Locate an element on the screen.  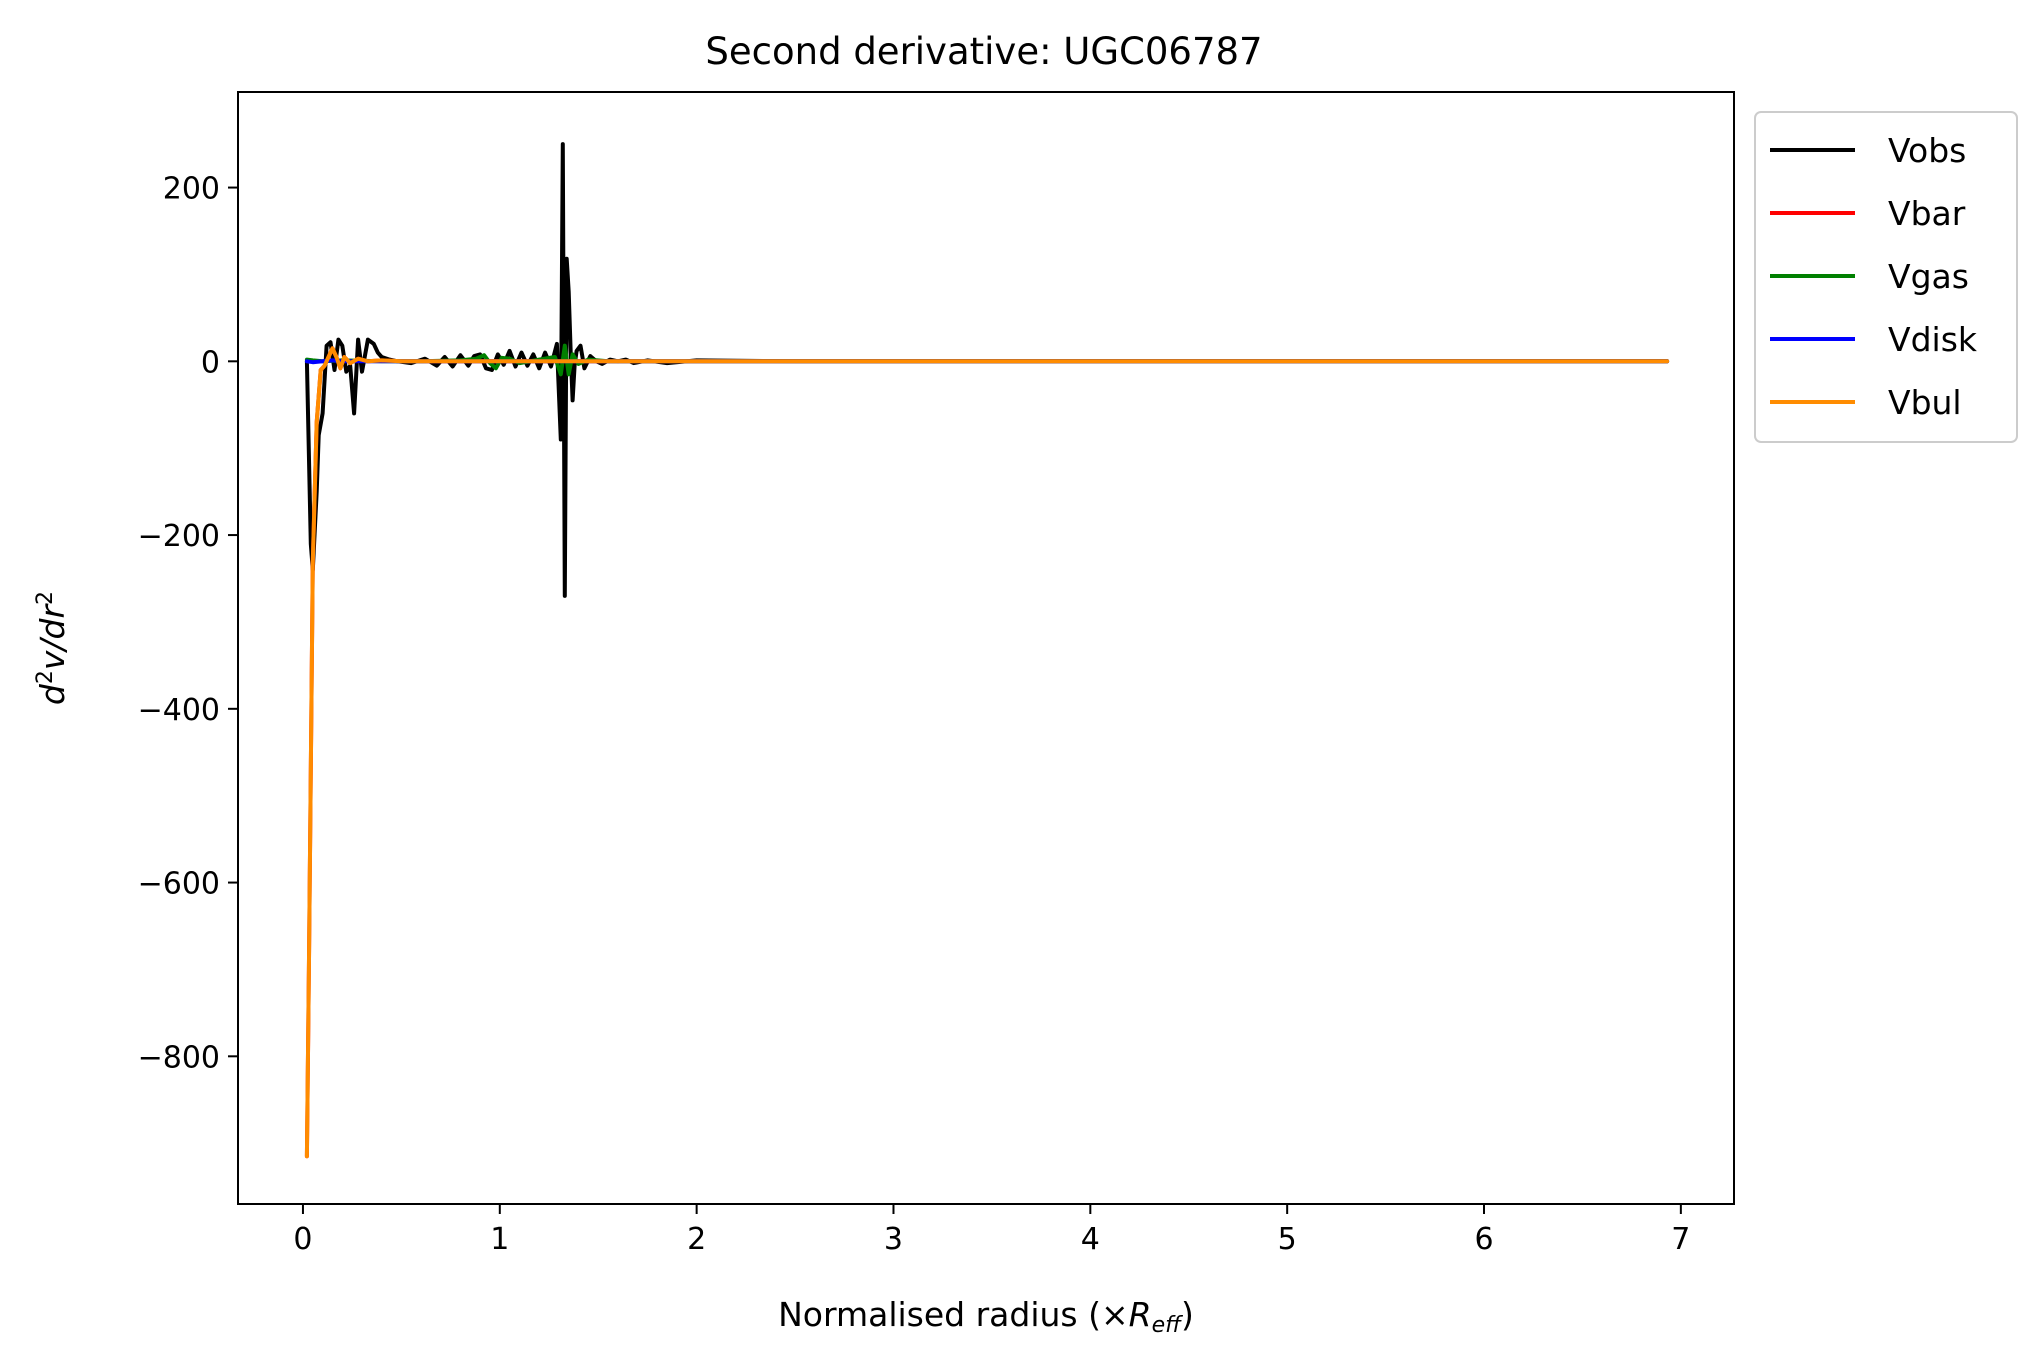
y-tick-label: 0 is located at coordinates (210, 362).